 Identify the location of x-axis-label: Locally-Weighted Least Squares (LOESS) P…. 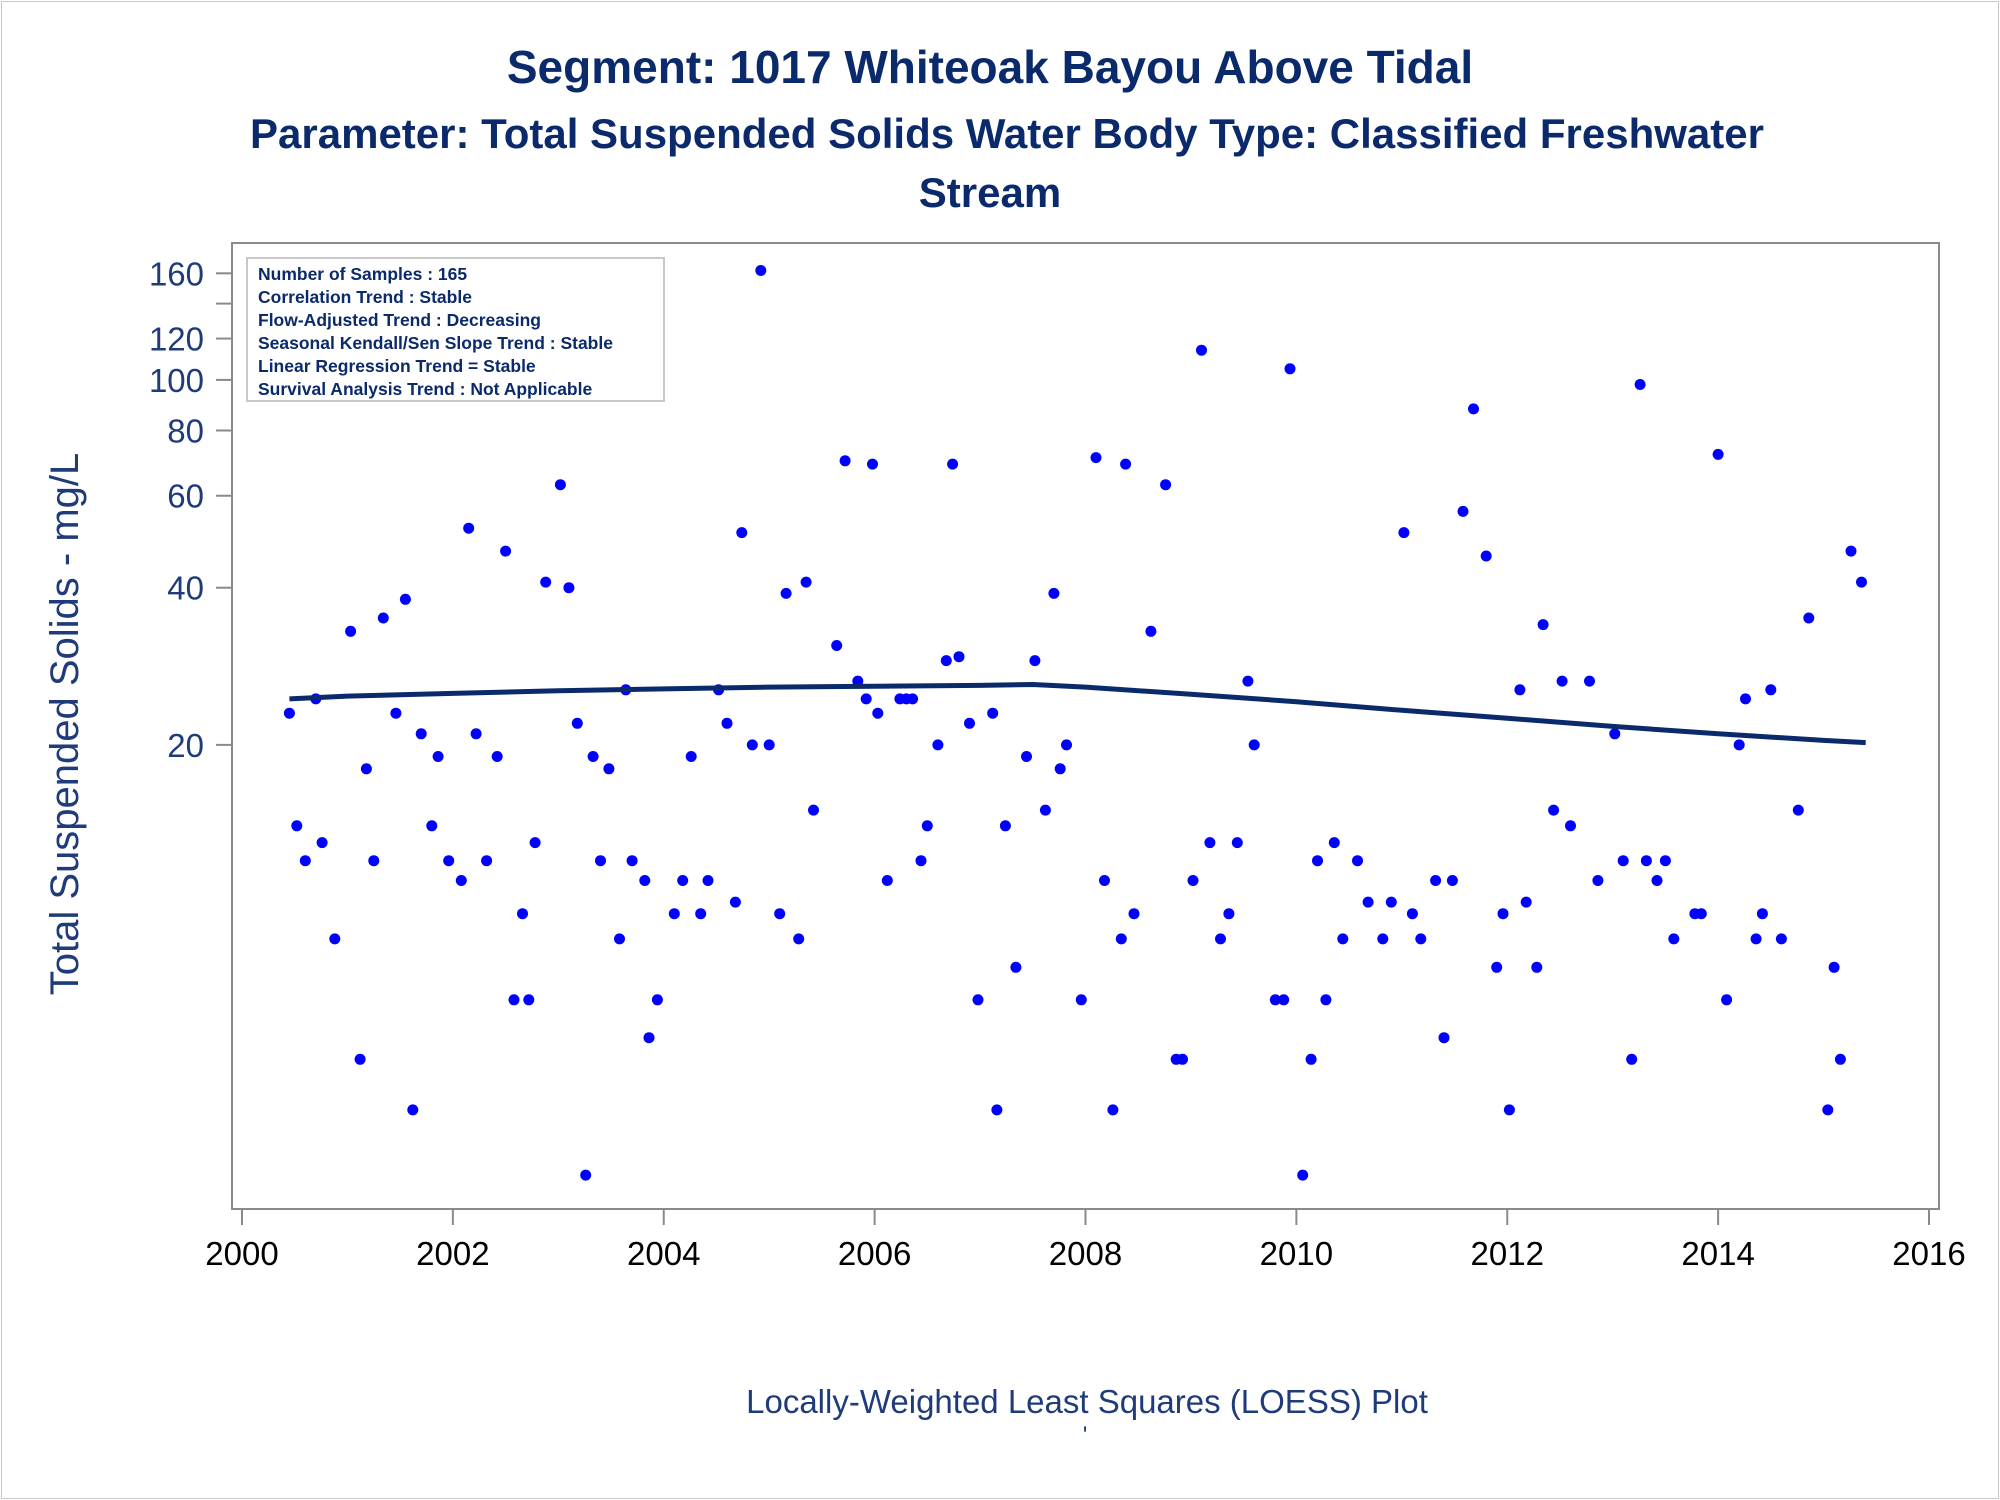
(1087, 1401).